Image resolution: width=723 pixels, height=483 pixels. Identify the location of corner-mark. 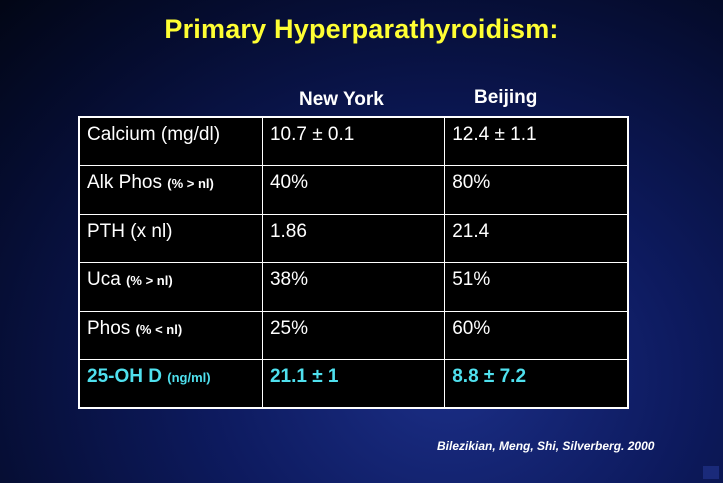
(711, 472).